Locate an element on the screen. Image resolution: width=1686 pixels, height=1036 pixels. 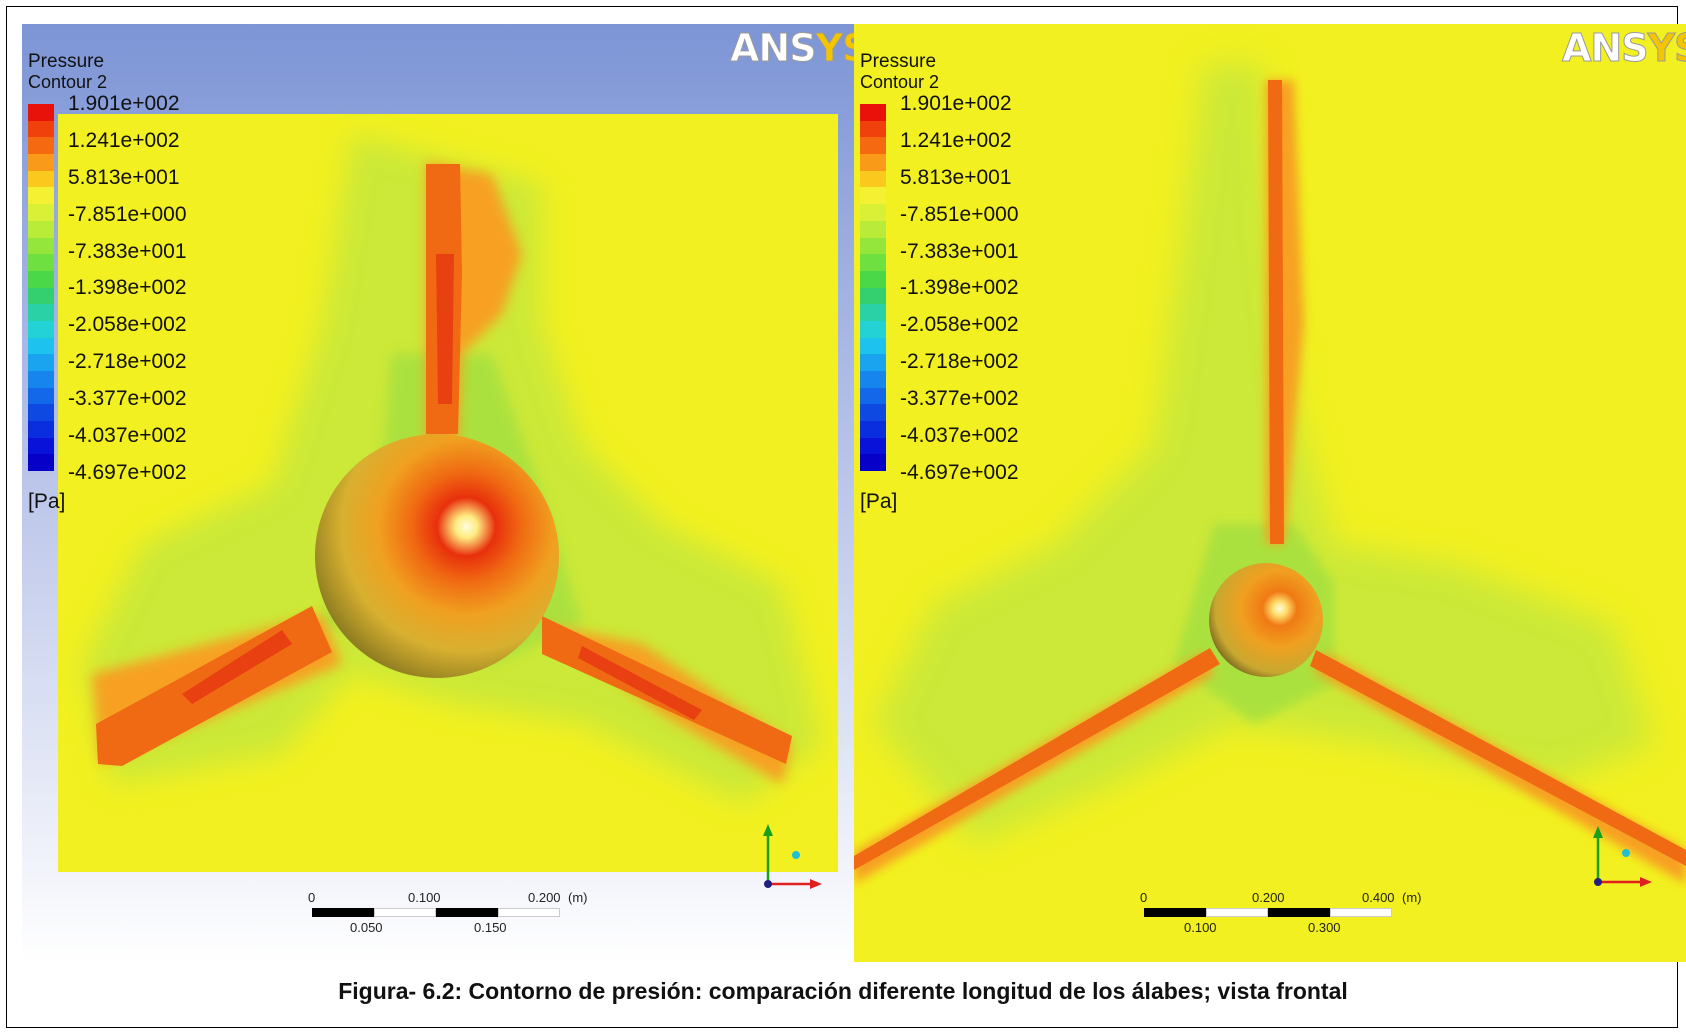
left-legend-label: 5.813e+001 is located at coordinates (124, 177).